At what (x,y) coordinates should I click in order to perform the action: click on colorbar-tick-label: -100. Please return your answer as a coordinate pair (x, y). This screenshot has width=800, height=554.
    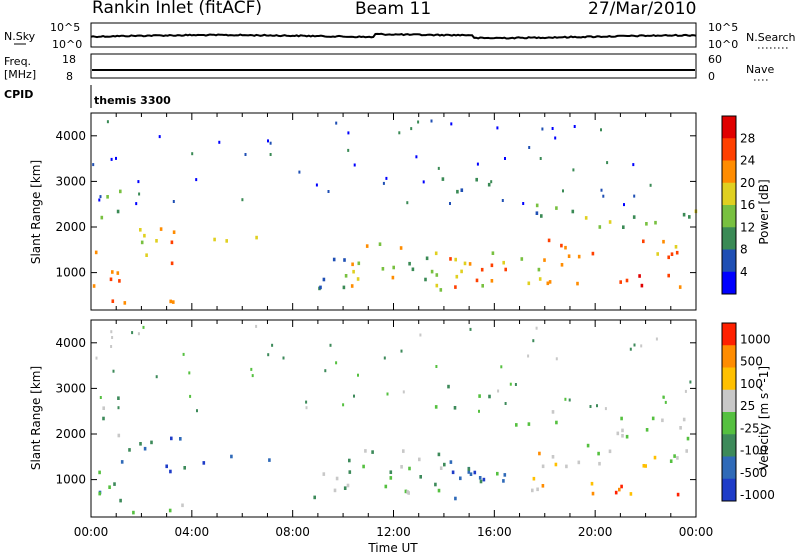
    Looking at the image, I should click on (753, 451).